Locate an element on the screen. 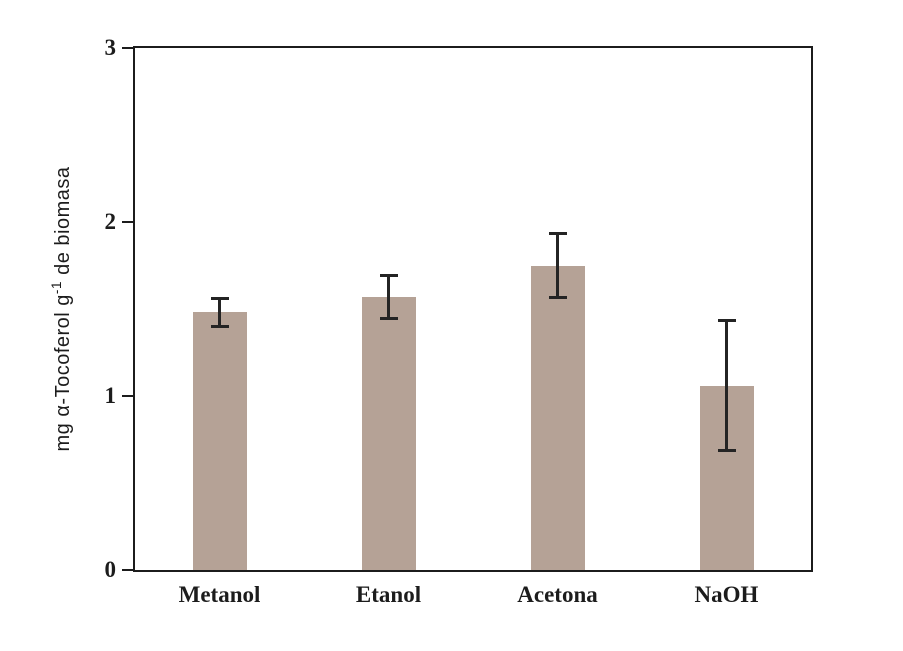 This screenshot has height=651, width=903. y-tick-label: 3 is located at coordinates (110, 47).